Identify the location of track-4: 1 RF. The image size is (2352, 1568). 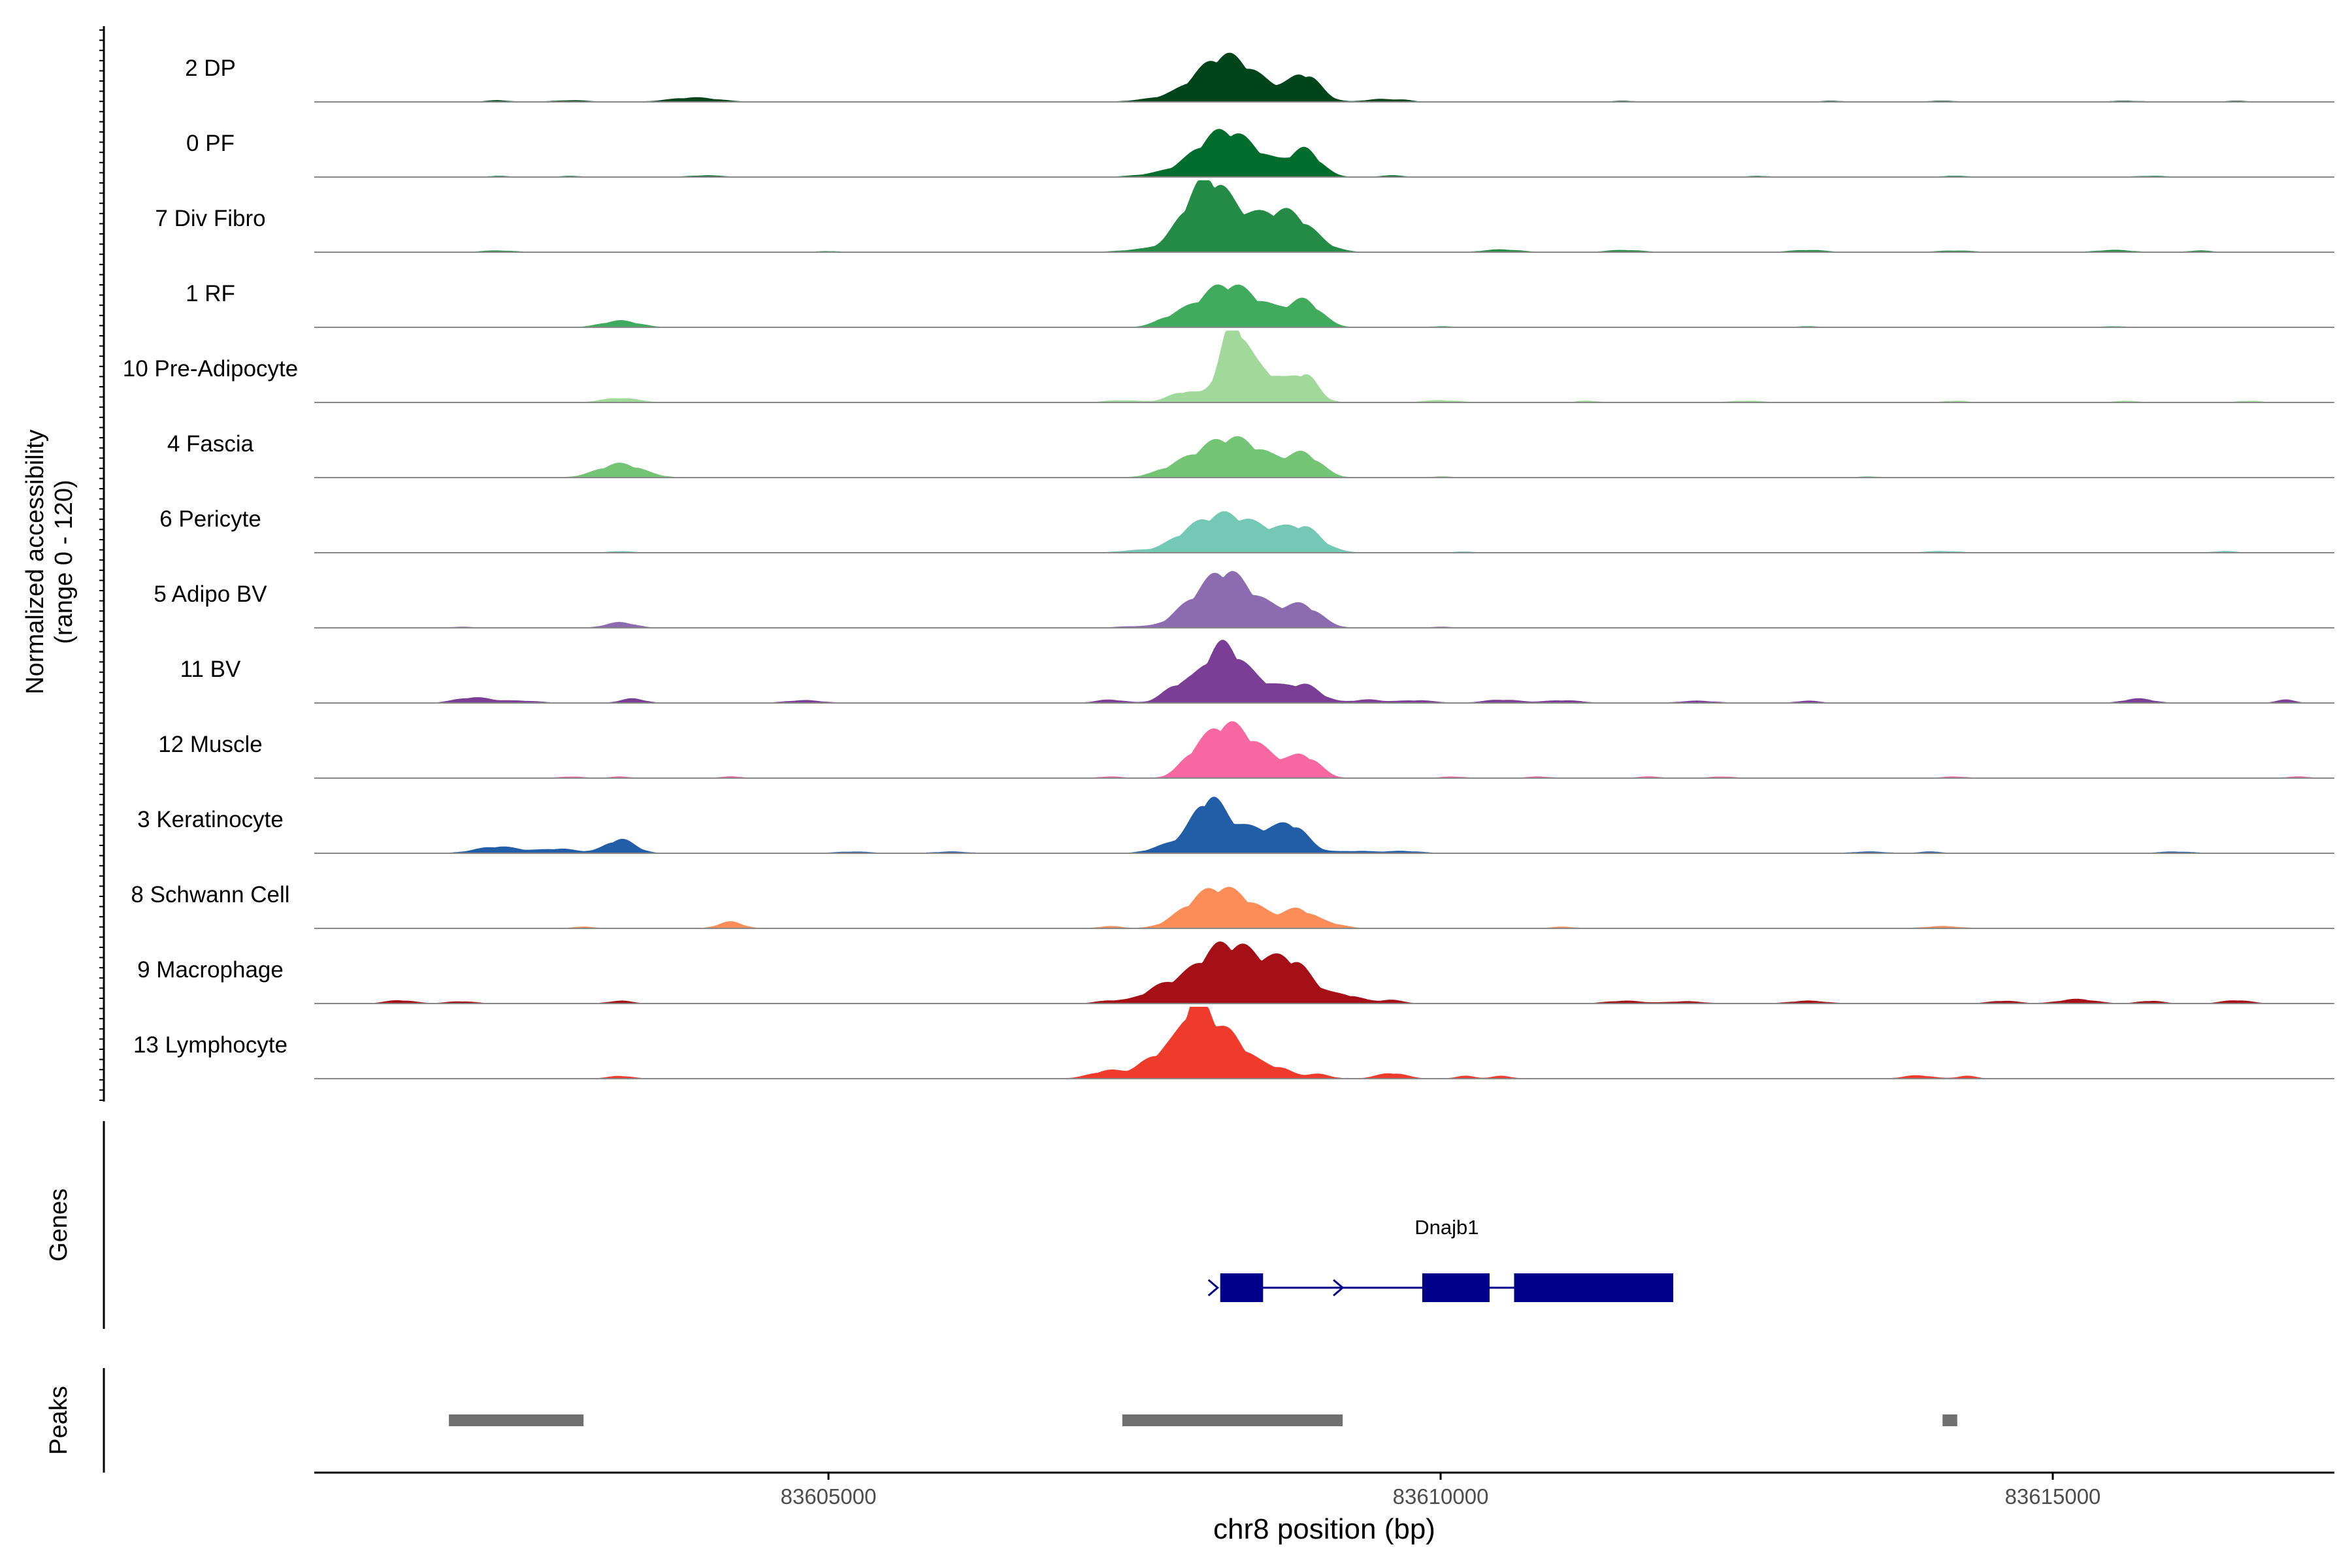
(1260, 304).